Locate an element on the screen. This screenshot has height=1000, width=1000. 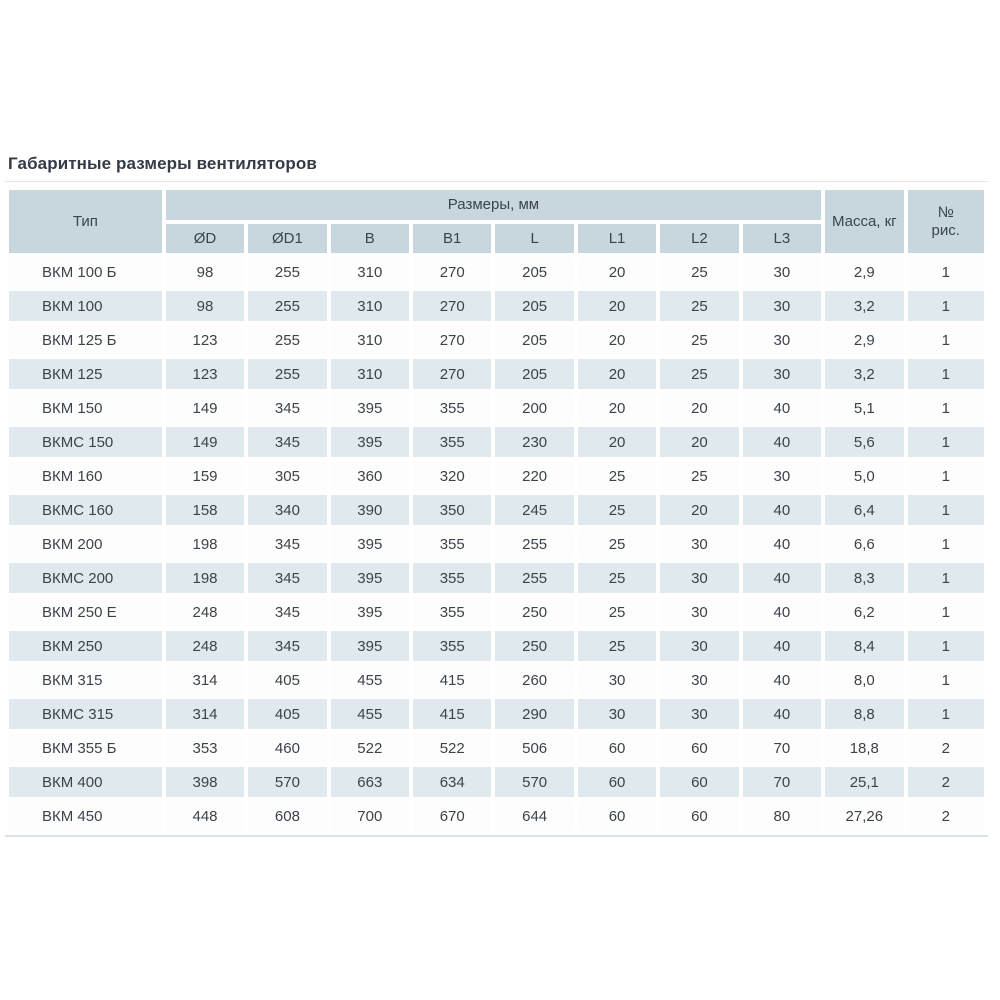
table-row: ВКМ 250 Е 248 345 395 355 250 25 30 40 6,2 1 is located at coordinates (496, 612).